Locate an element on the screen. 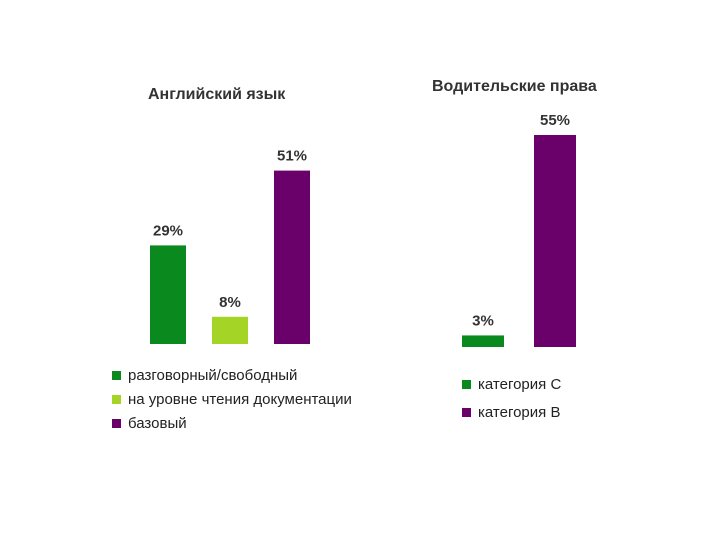 This screenshot has height=540, width=720. data-label: 3% is located at coordinates (483, 320).